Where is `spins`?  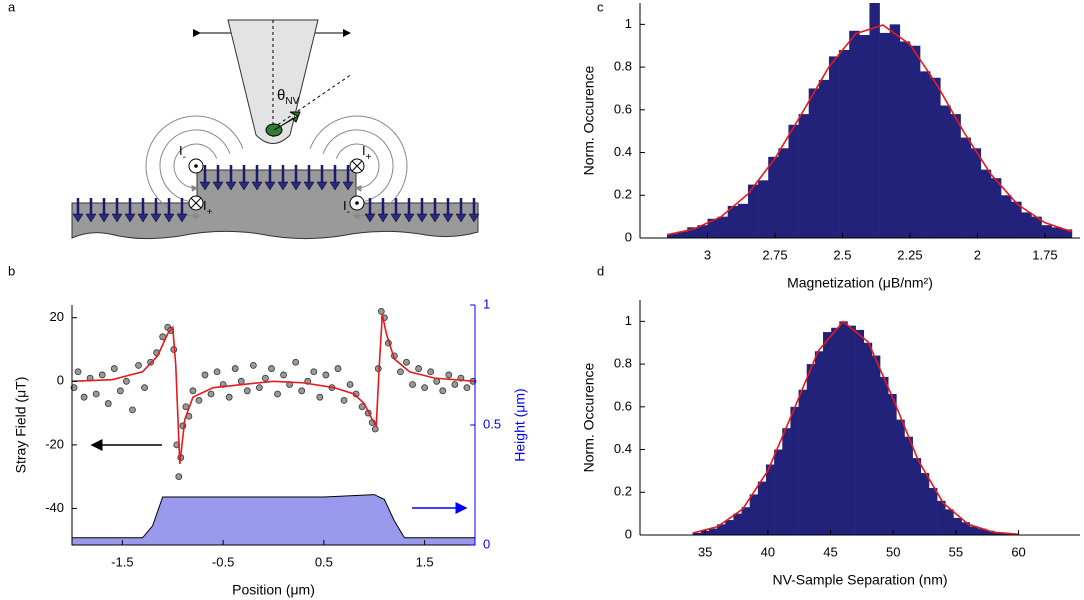
spins is located at coordinates (276, 194).